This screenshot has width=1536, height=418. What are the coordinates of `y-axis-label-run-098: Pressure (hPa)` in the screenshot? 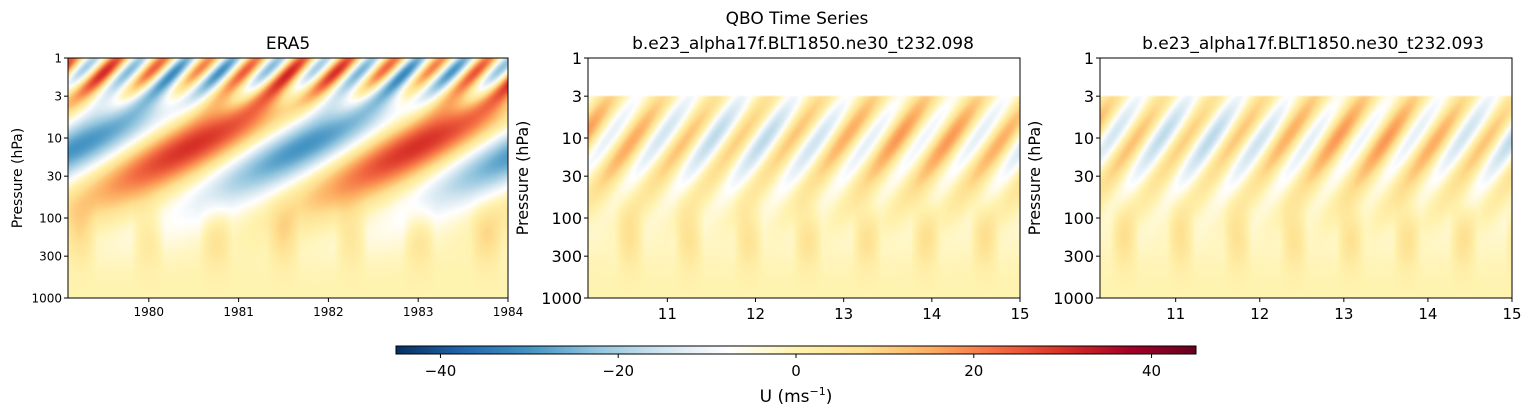 It's located at (522, 178).